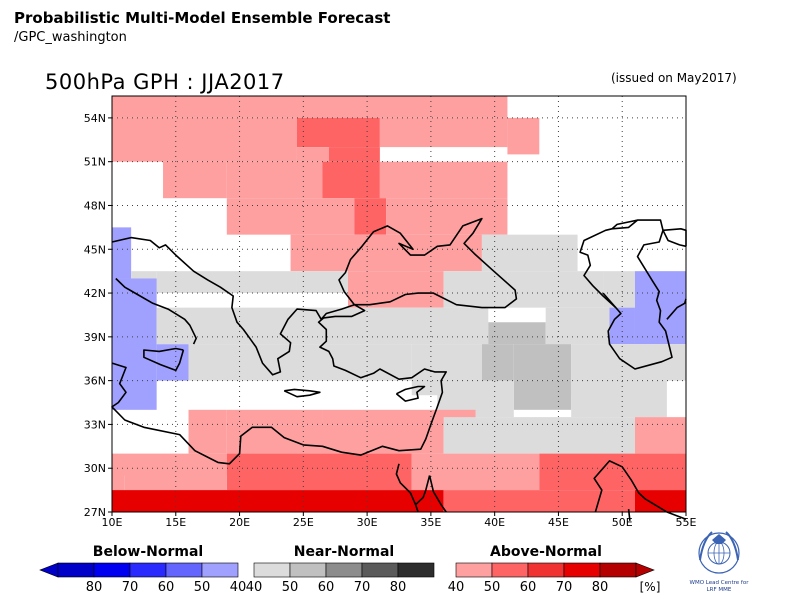 The height and width of the screenshot is (600, 800). Describe the element at coordinates (95, 118) in the screenshot. I see `lat-label: 54N` at that location.